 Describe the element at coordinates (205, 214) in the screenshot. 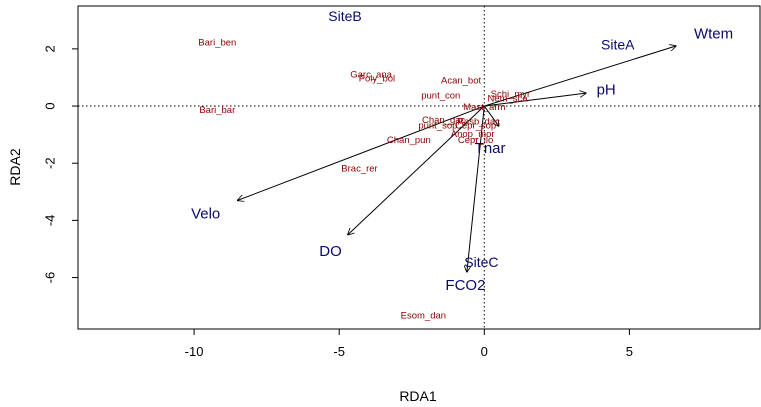

I see `vector-label: Velo` at that location.